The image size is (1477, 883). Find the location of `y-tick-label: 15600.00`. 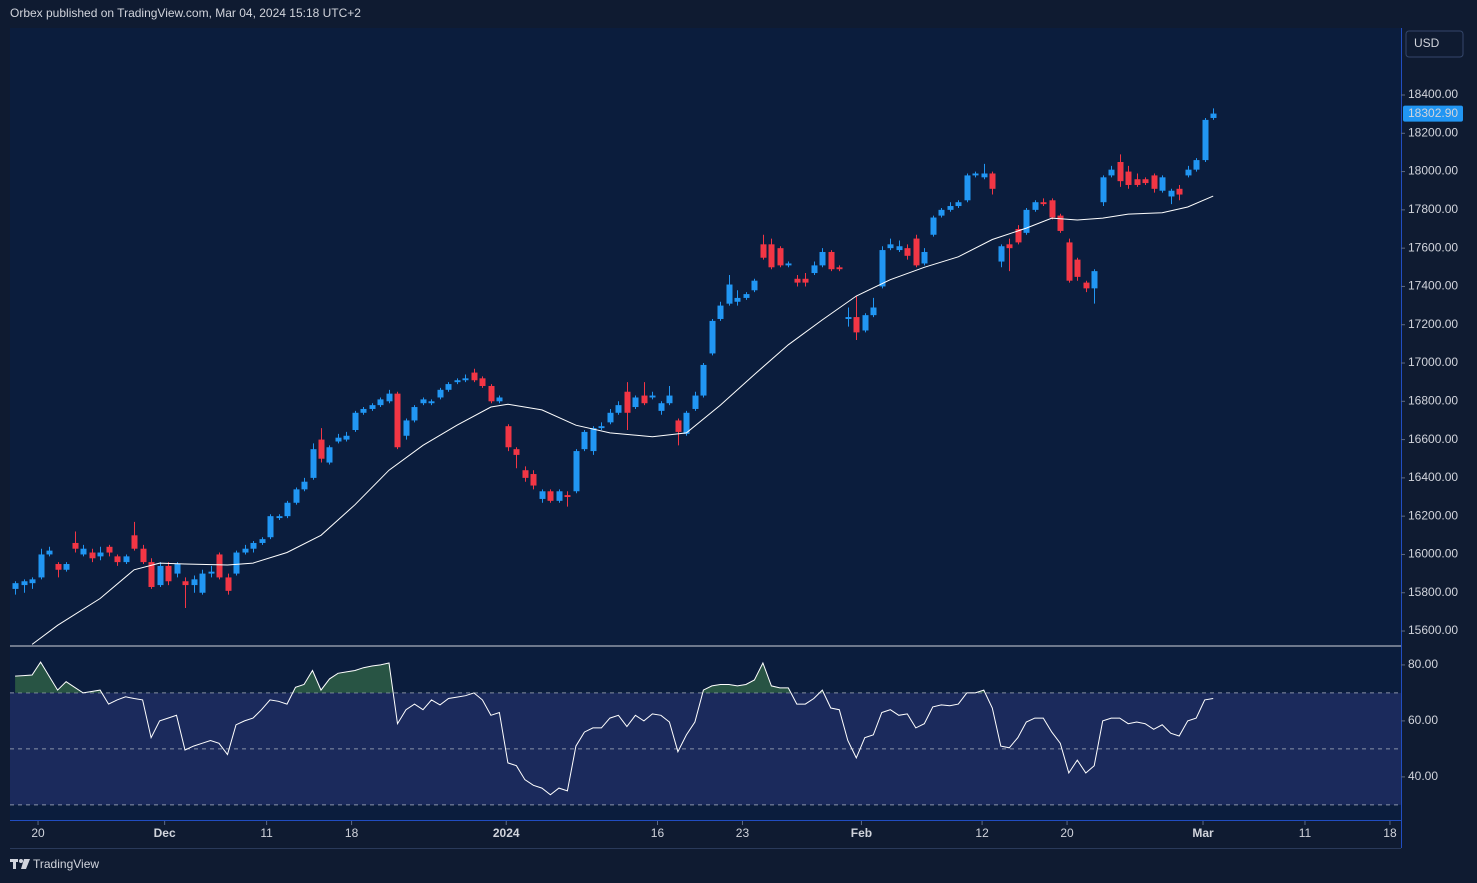

y-tick-label: 15600.00 is located at coordinates (1433, 630).